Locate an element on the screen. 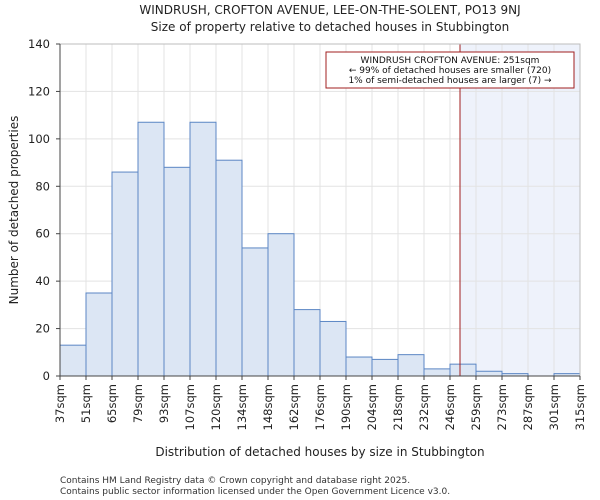  x-tick-label: 93sqm is located at coordinates (164, 403).